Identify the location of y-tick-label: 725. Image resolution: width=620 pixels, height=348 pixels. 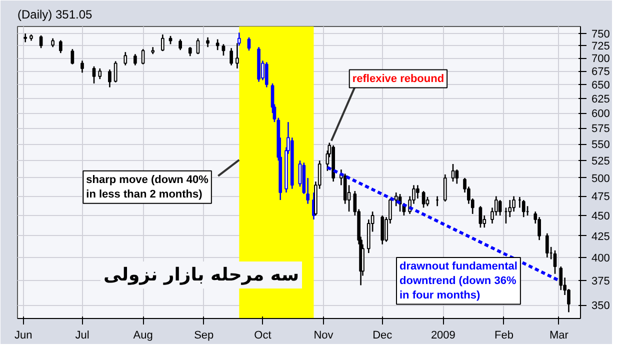
(601, 46).